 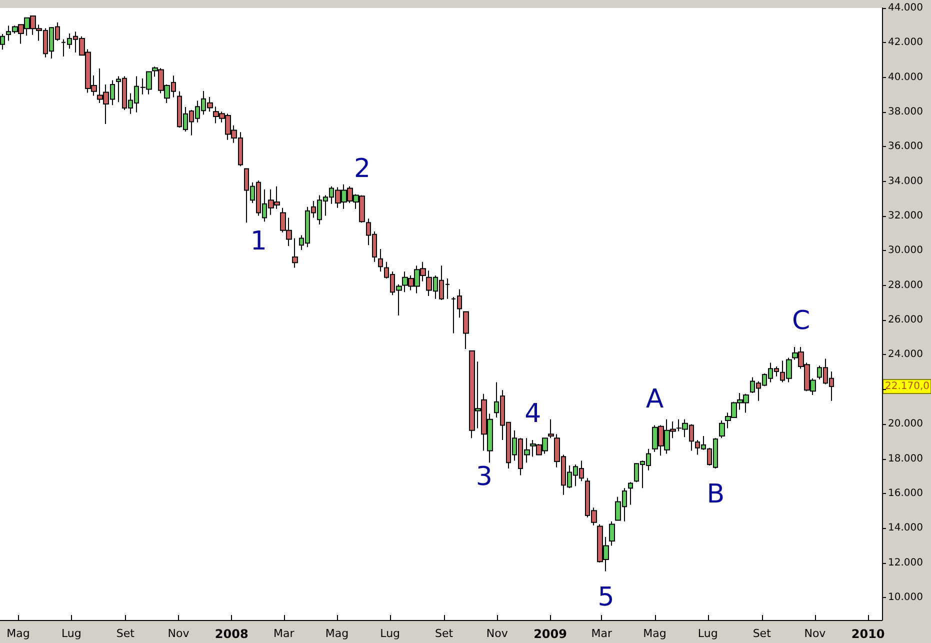 What do you see at coordinates (550, 634) in the screenshot?
I see `x-tick-label: 2009` at bounding box center [550, 634].